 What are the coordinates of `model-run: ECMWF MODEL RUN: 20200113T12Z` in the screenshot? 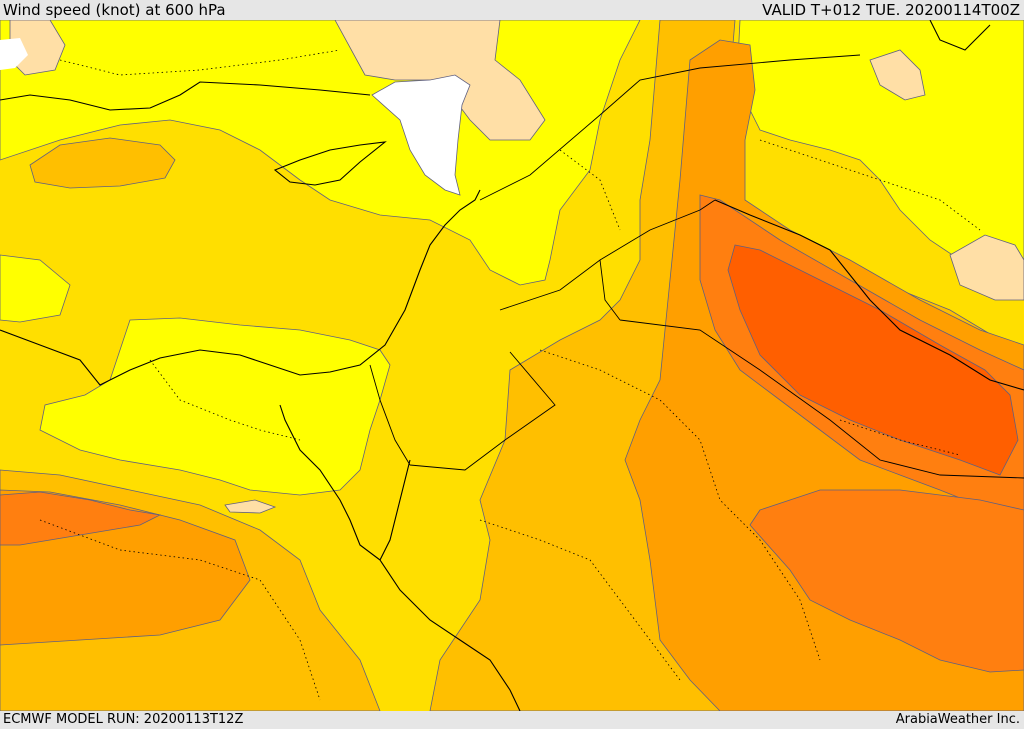 It's located at (123, 719).